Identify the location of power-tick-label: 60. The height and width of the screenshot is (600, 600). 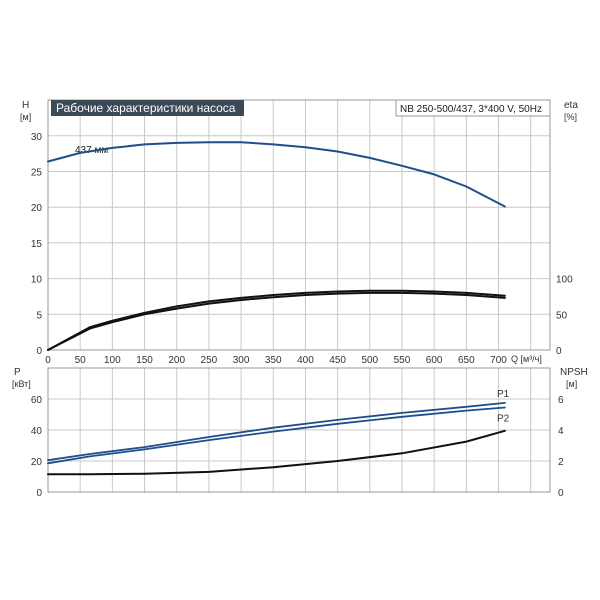
(37, 400).